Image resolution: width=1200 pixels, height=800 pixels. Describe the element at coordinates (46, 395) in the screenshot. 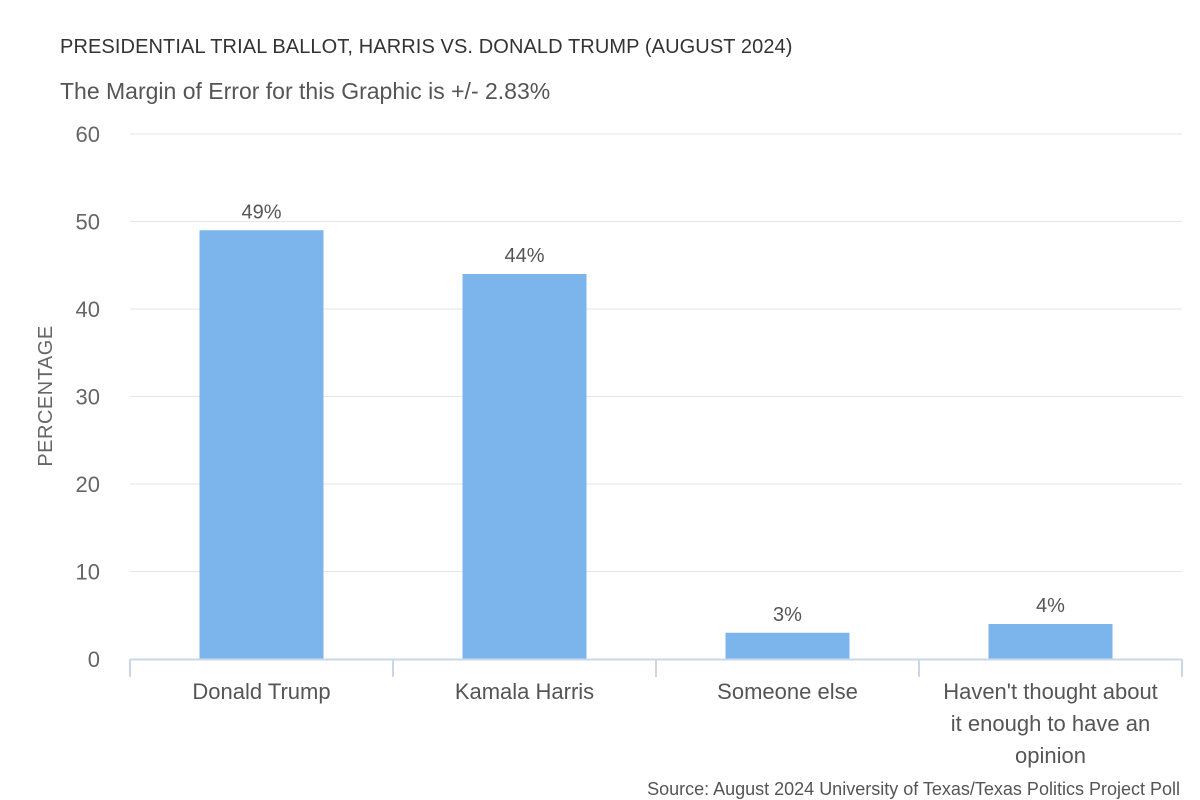

I see `y-axis-title: PERCENTAGE` at that location.